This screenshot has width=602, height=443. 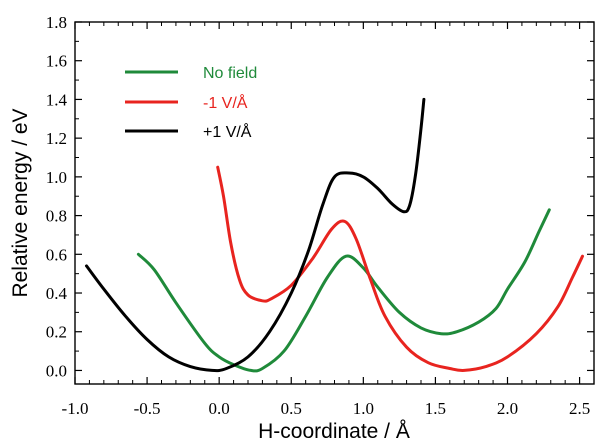 What do you see at coordinates (363, 408) in the screenshot?
I see `x-tick-label: 1.0` at bounding box center [363, 408].